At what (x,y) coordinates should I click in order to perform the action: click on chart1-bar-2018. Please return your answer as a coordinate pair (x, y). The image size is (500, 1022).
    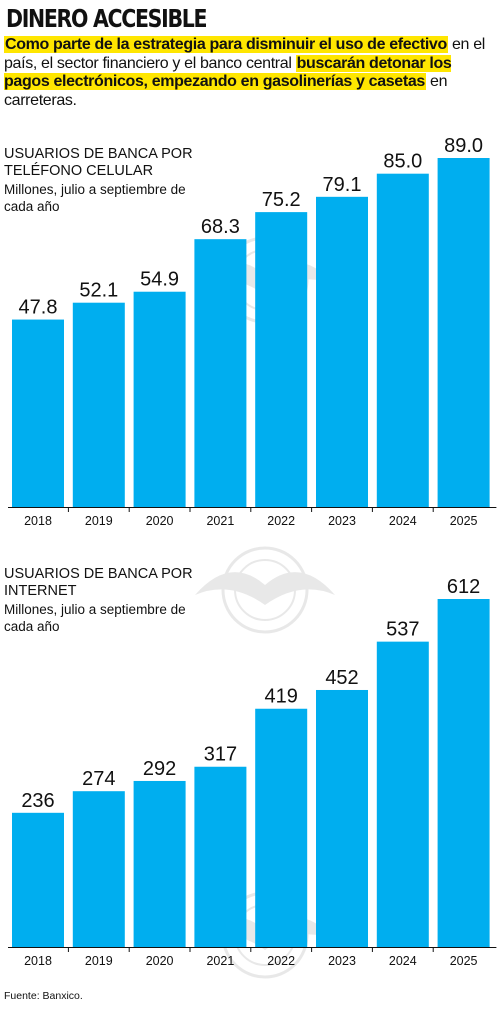
    Looking at the image, I should click on (38, 413).